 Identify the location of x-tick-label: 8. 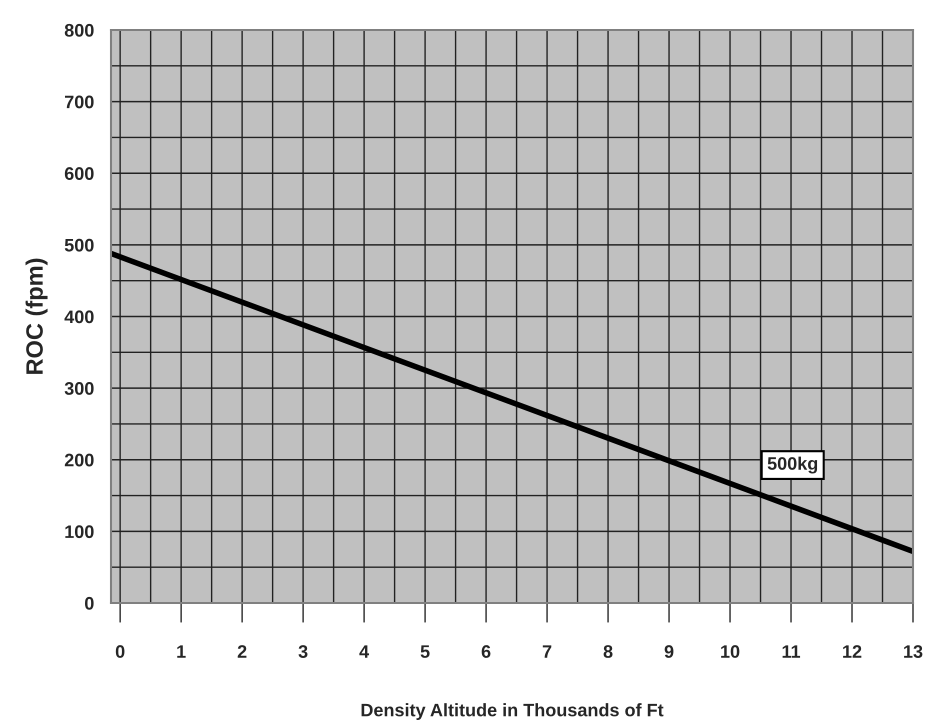
(608, 651).